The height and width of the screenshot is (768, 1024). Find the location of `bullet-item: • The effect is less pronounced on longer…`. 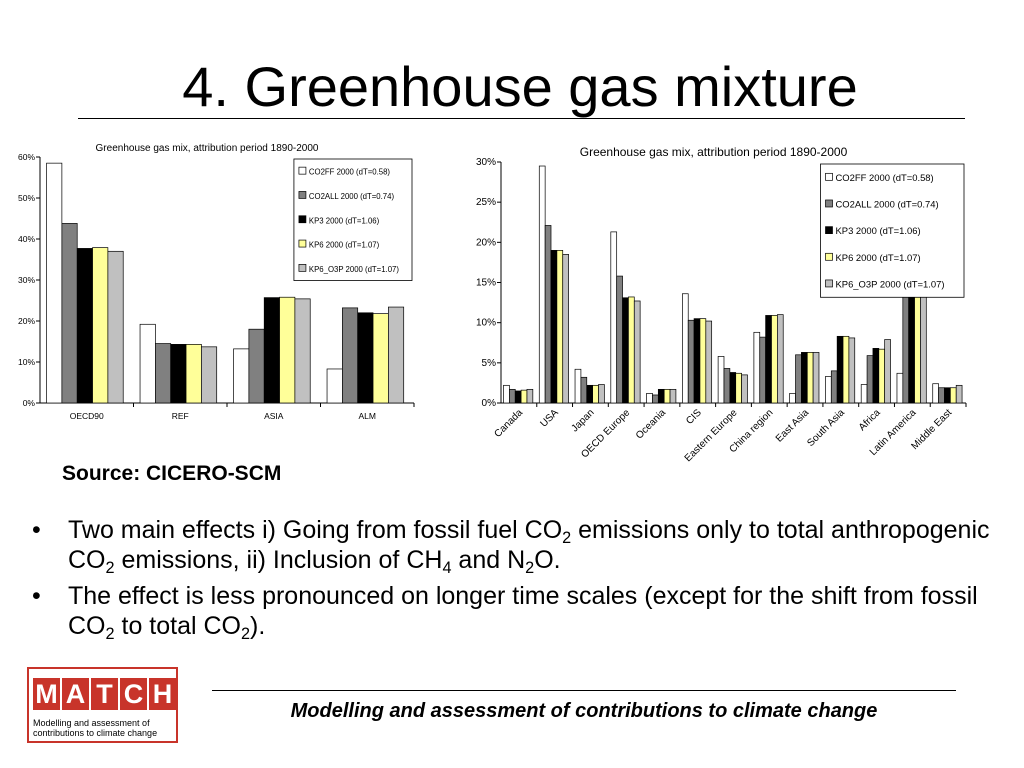

bullet-item: • The effect is less pronounced on longer… is located at coordinates (510, 612).